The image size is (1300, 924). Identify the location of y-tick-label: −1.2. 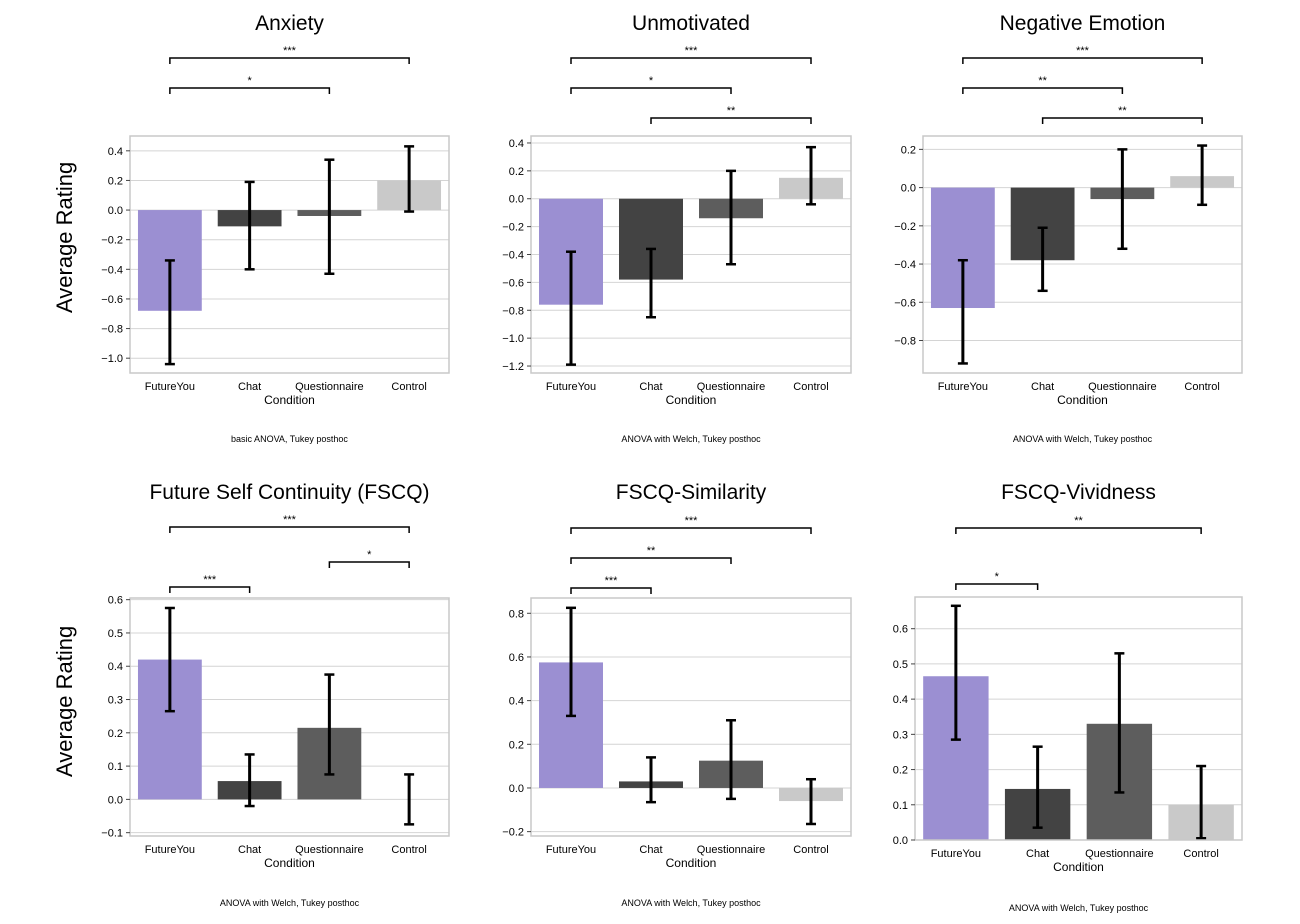
(513, 367).